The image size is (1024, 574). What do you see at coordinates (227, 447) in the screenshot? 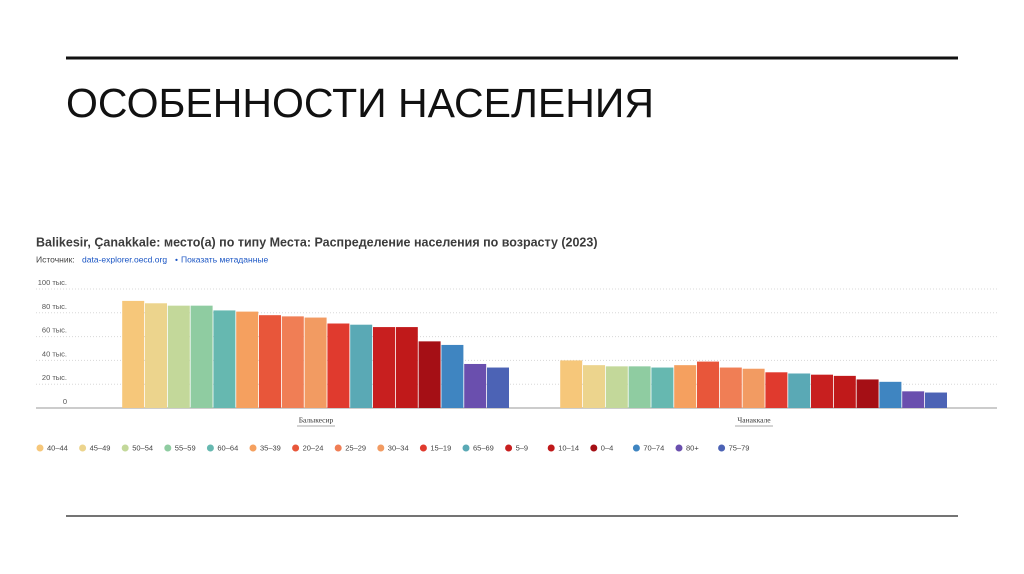
I see `legend-label: 60–64` at bounding box center [227, 447].